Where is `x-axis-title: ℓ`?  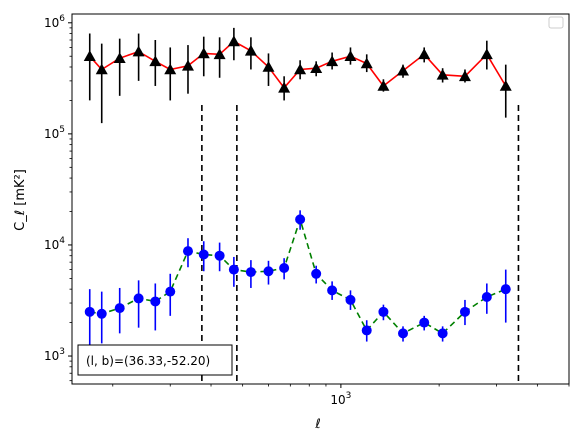
x-axis-title: ℓ is located at coordinates (317, 424).